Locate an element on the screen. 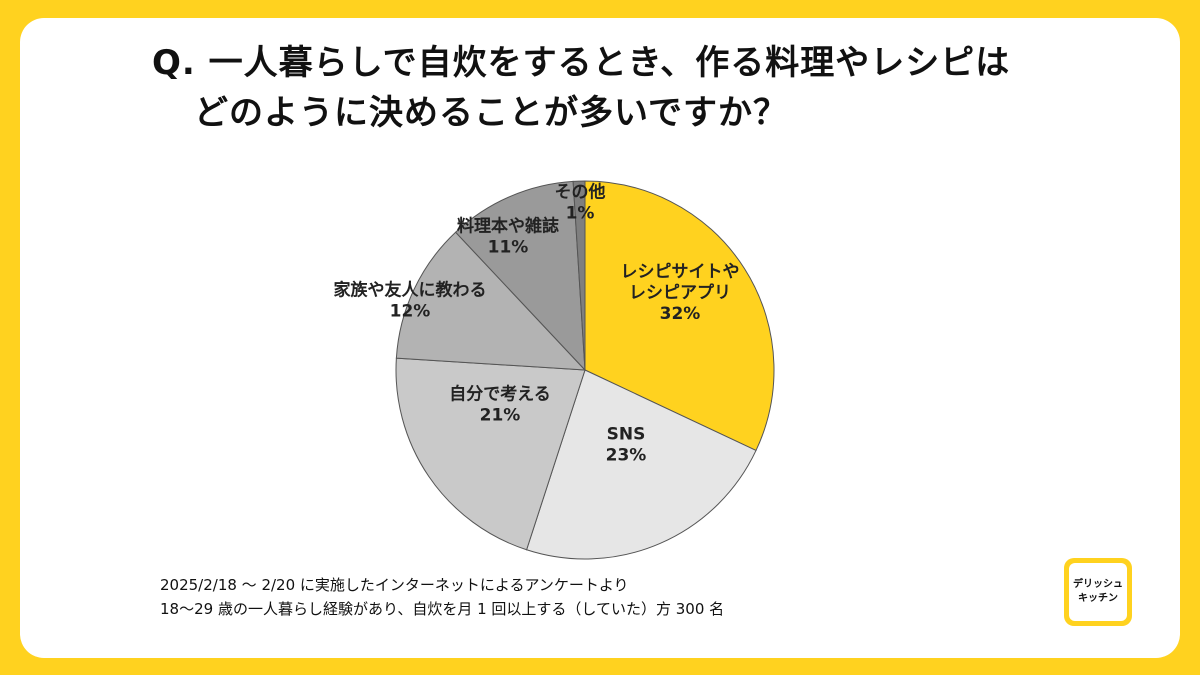 The height and width of the screenshot is (675, 1200). slice-category-label: レシピアプリ is located at coordinates (680, 292).